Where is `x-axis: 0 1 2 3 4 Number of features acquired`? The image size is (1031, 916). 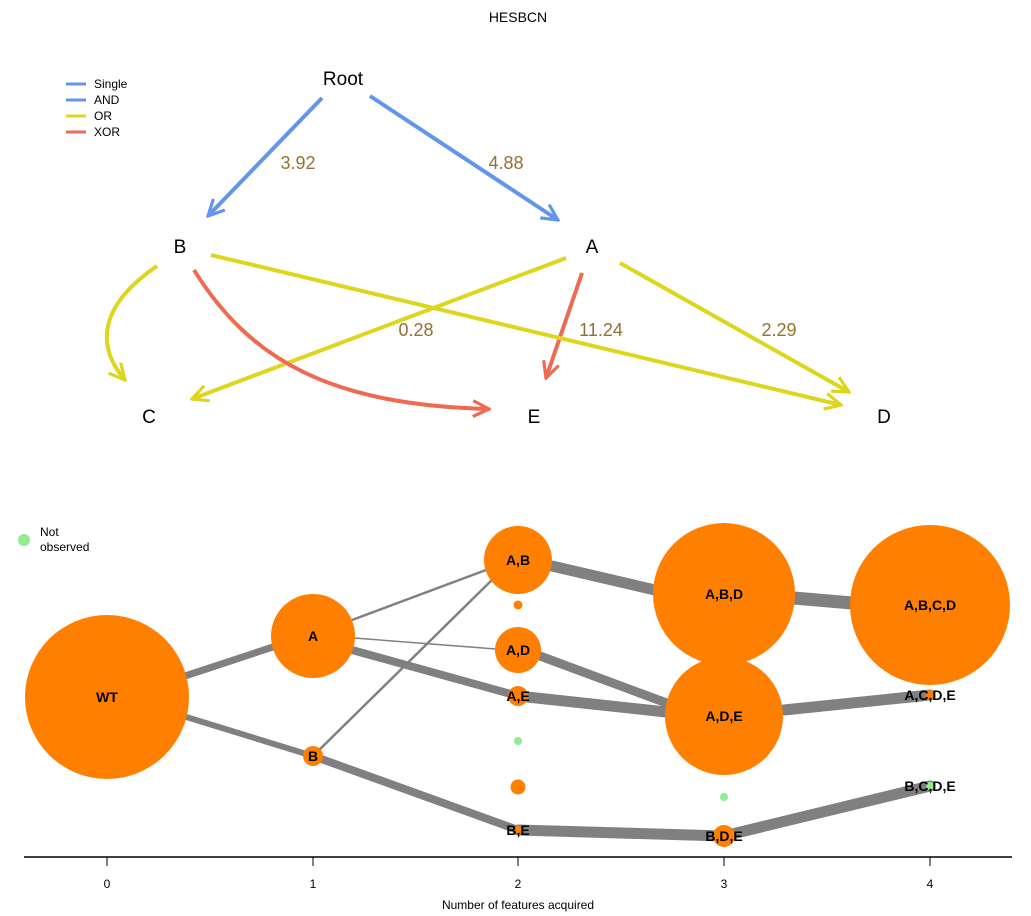
x-axis: 0 1 2 3 4 Number of features acquired is located at coordinates (518, 884).